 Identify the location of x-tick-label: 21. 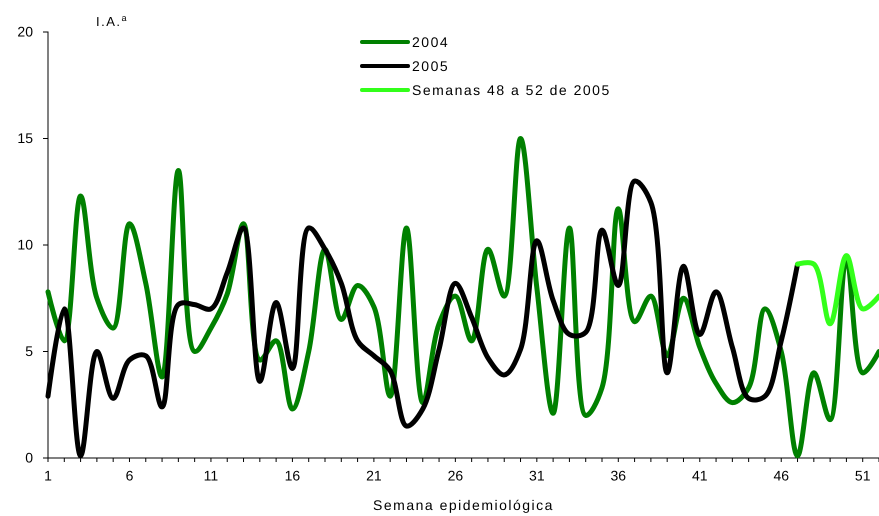
(374, 475).